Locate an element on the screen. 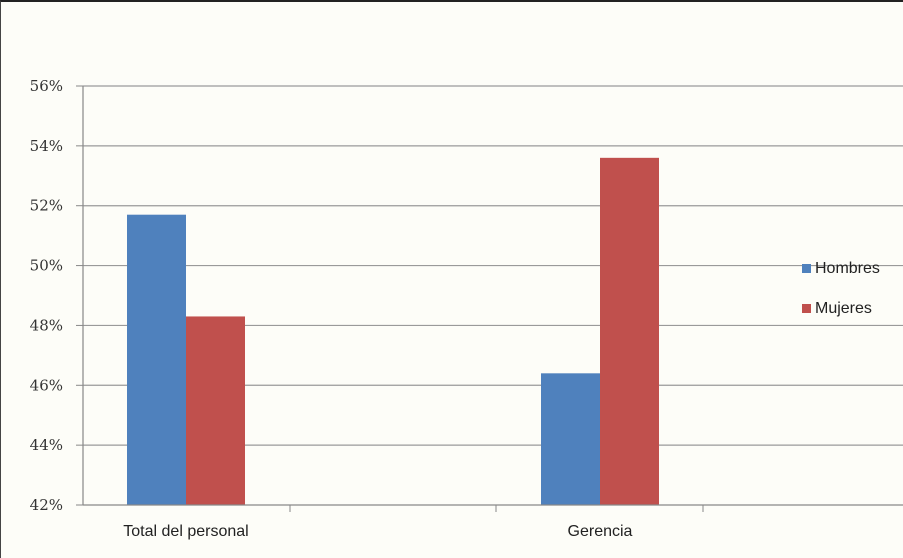  legend-swatch-mujeres is located at coordinates (806, 308).